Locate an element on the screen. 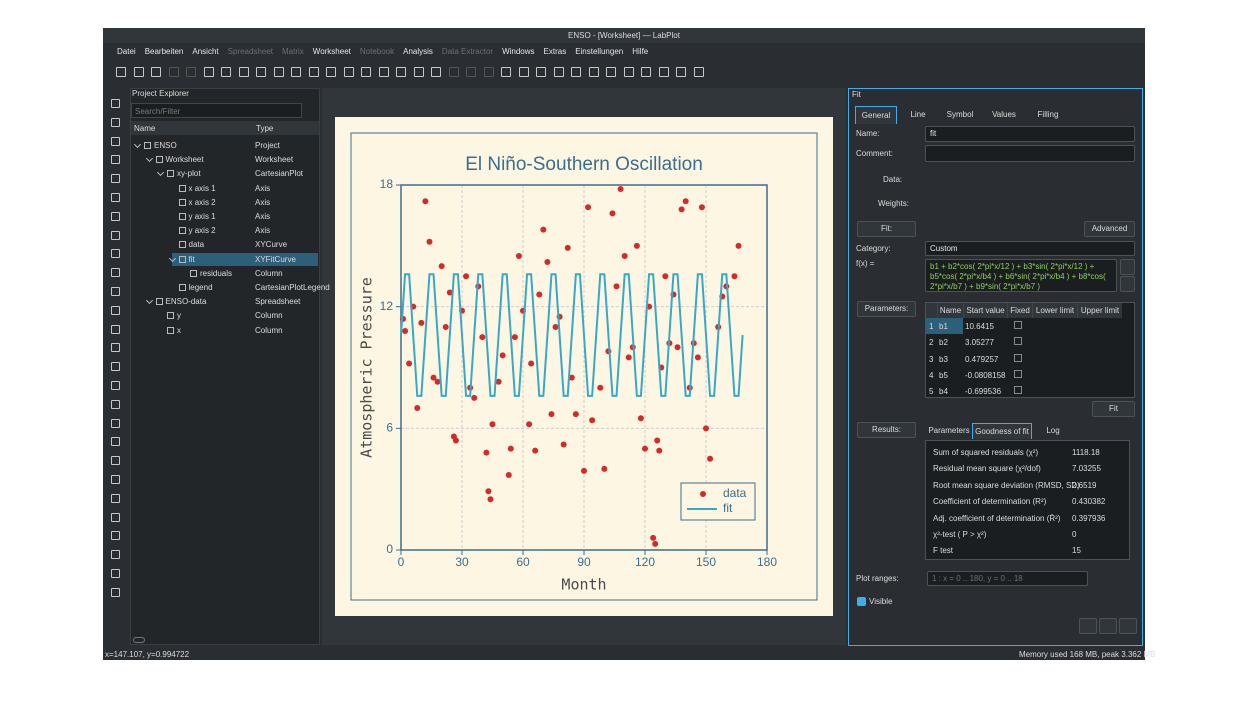  tree-item-name: y is located at coordinates (179, 315).